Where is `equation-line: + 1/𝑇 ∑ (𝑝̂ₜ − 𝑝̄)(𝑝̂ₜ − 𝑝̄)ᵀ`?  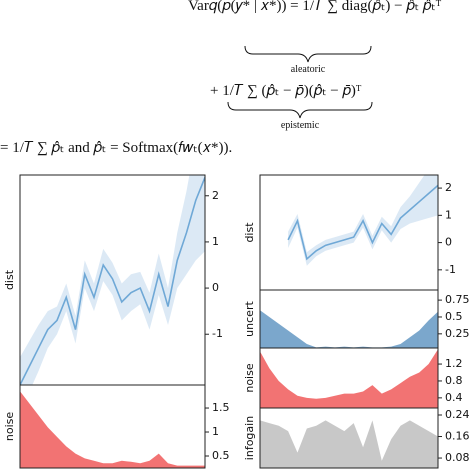
equation-line: + 1/𝑇 ∑ (𝑝̂ₜ − 𝑝̄)(𝑝̂ₜ − 𝑝̄)ᵀ is located at coordinates (286, 91).